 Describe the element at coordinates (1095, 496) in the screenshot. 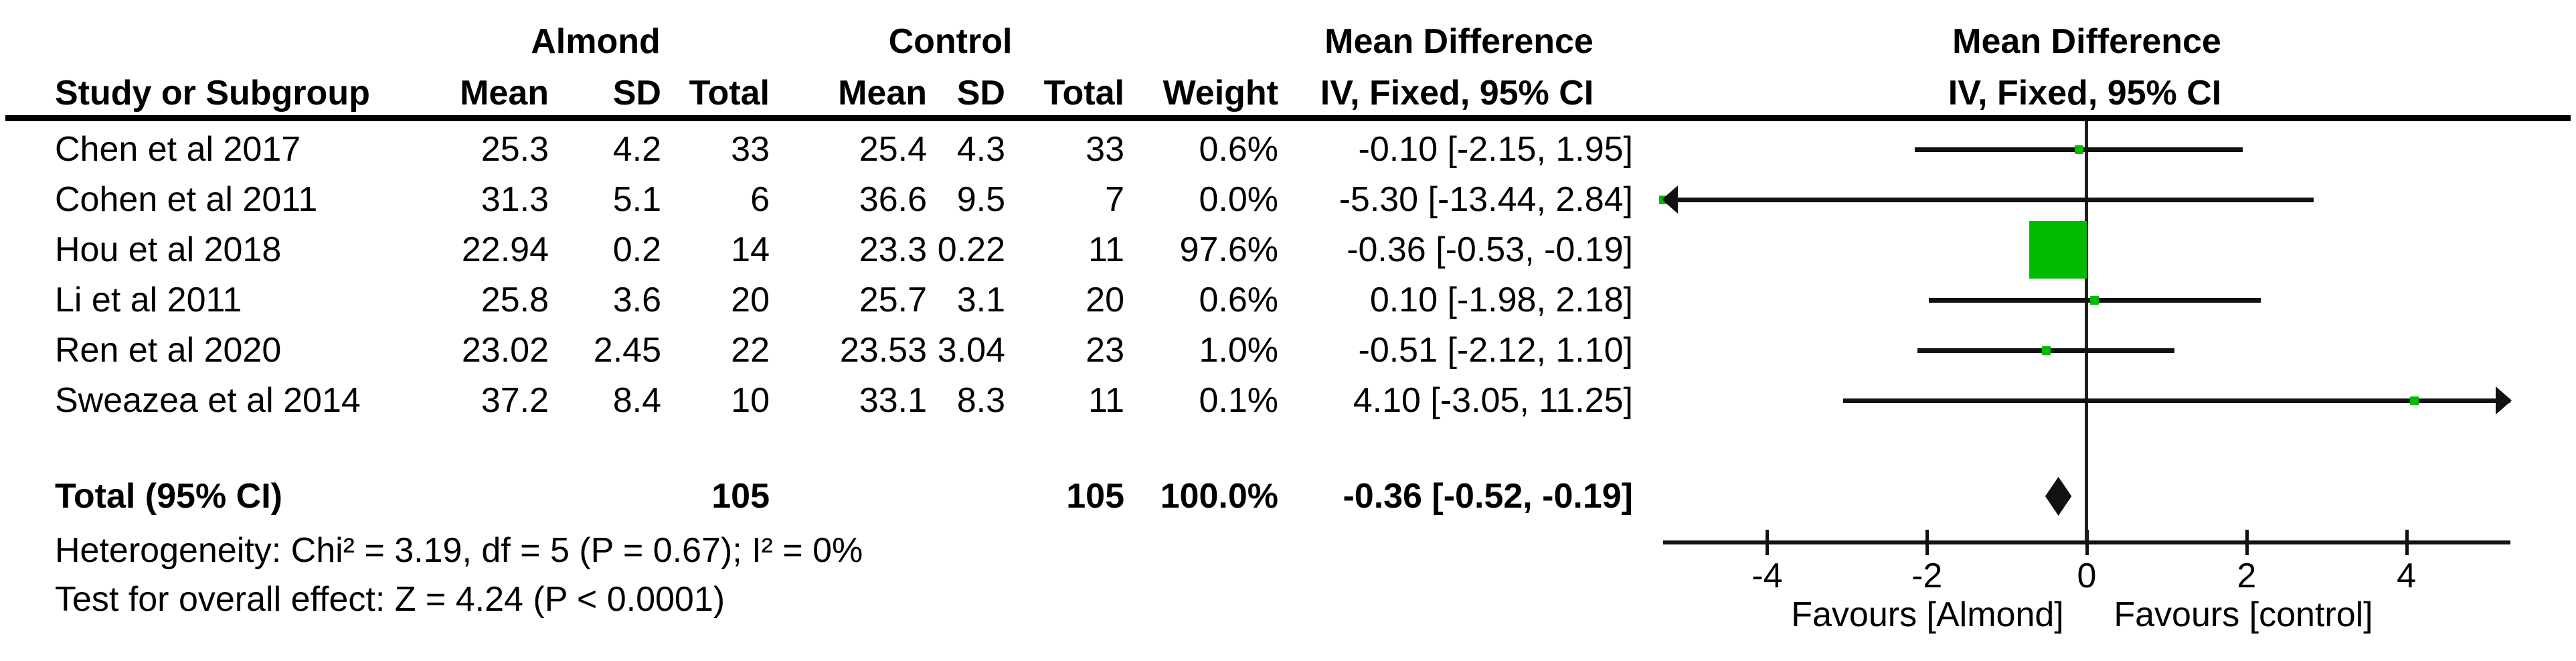

I see `total-control-n: 105` at that location.